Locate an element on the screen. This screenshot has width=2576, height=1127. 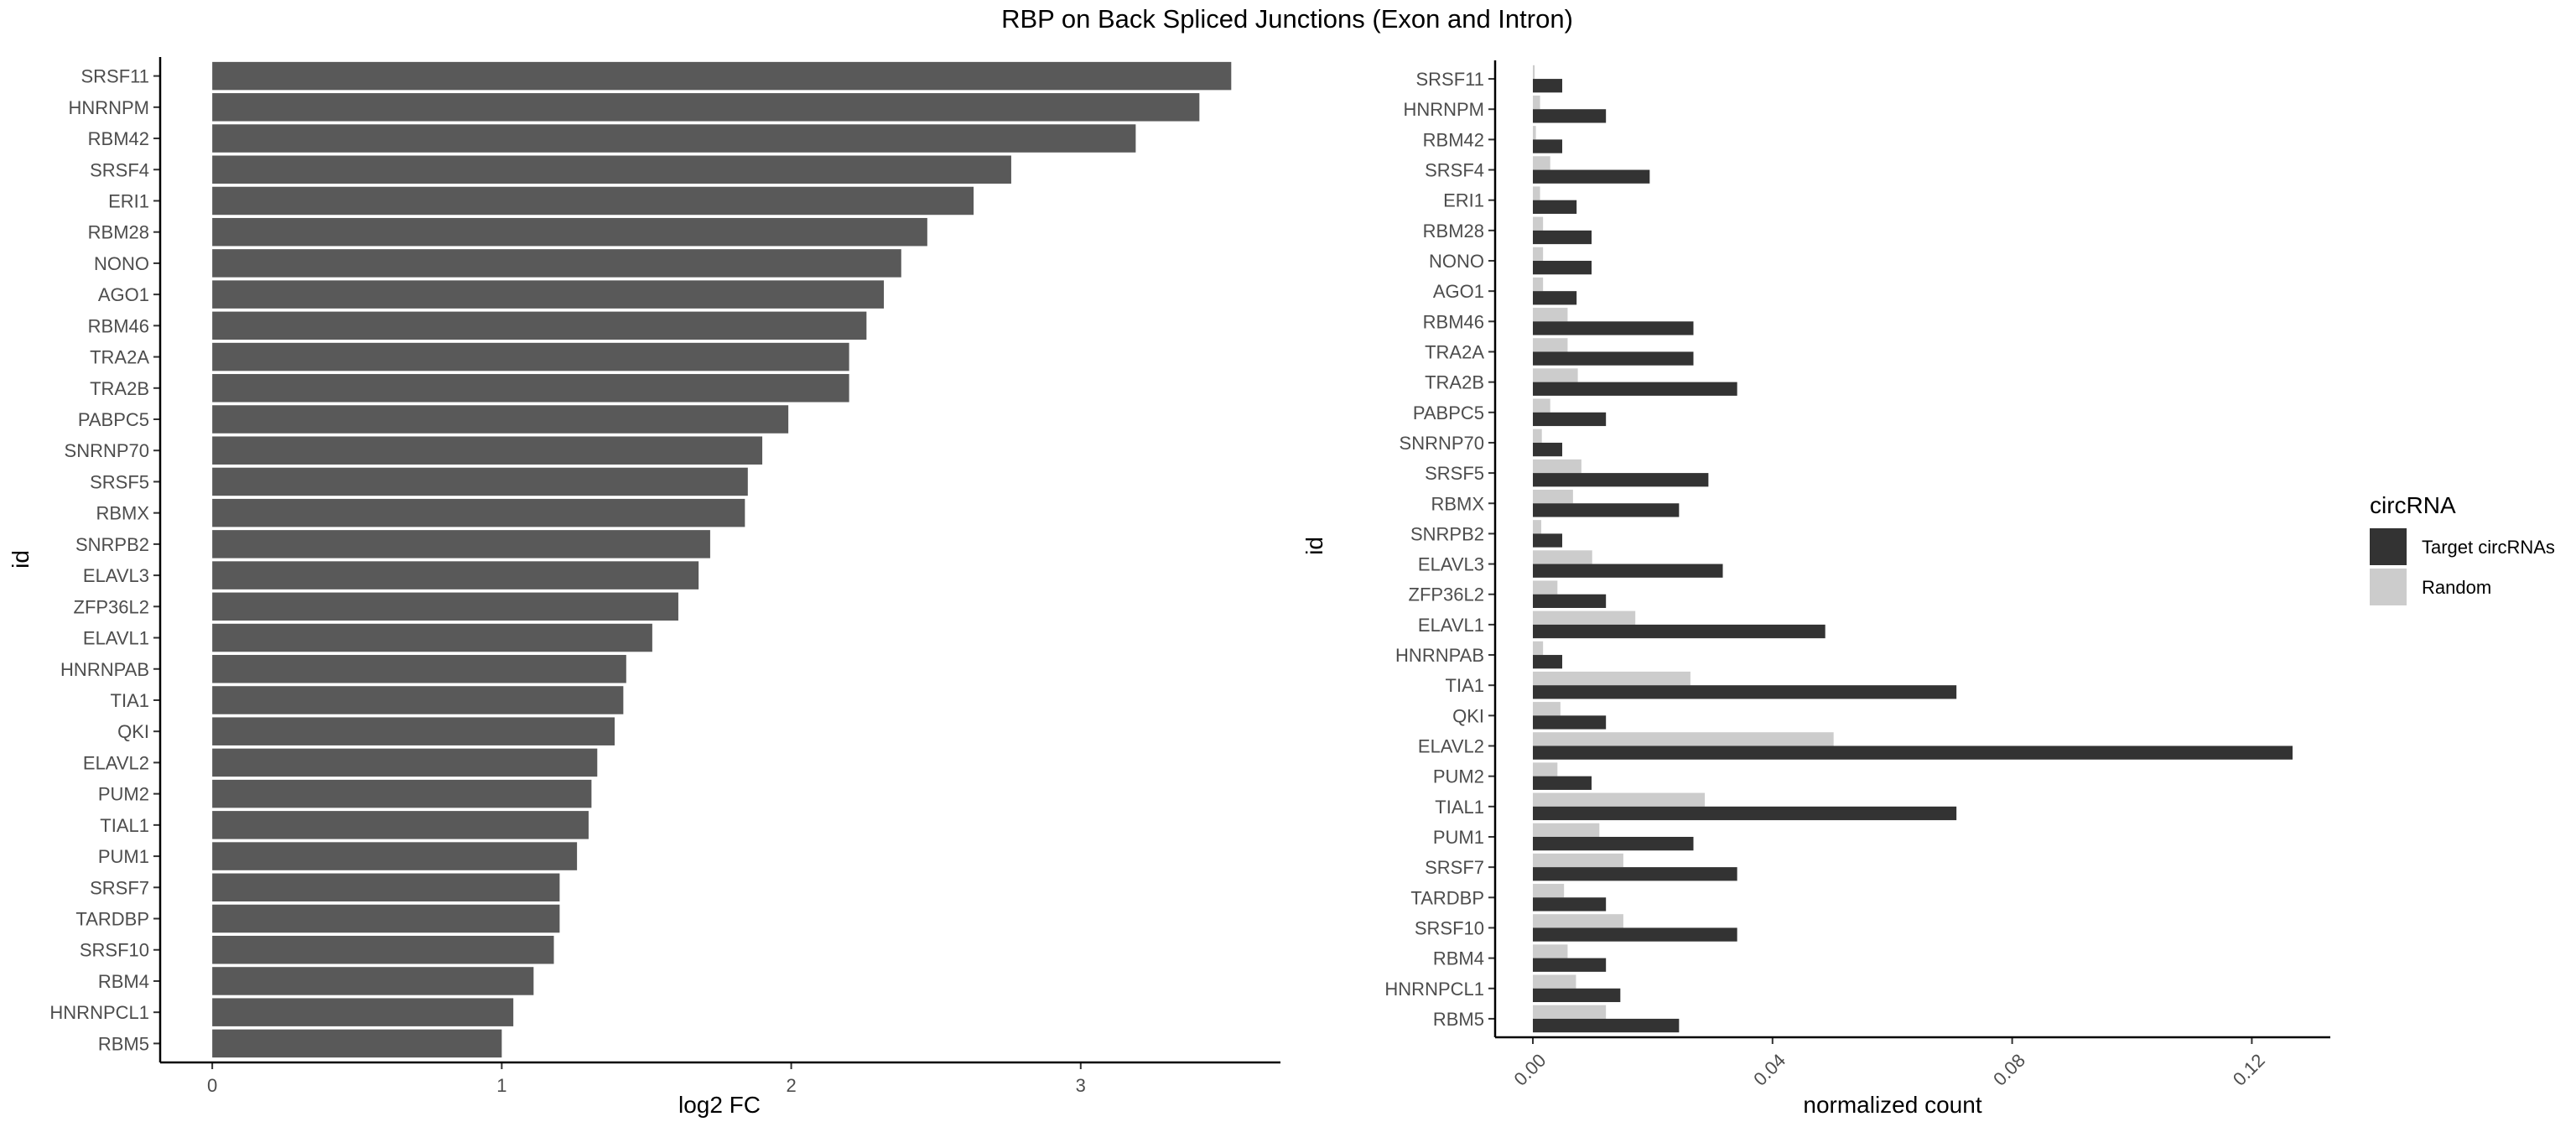
right-y-tick-hnrnpcl1: HNRNPCL1 is located at coordinates (1434, 989).